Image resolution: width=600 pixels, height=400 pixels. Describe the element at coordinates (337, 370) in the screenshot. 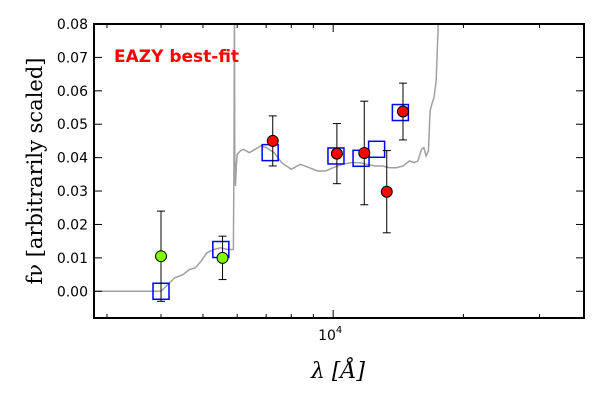

I see `x-axis-label: λ [Å]` at that location.